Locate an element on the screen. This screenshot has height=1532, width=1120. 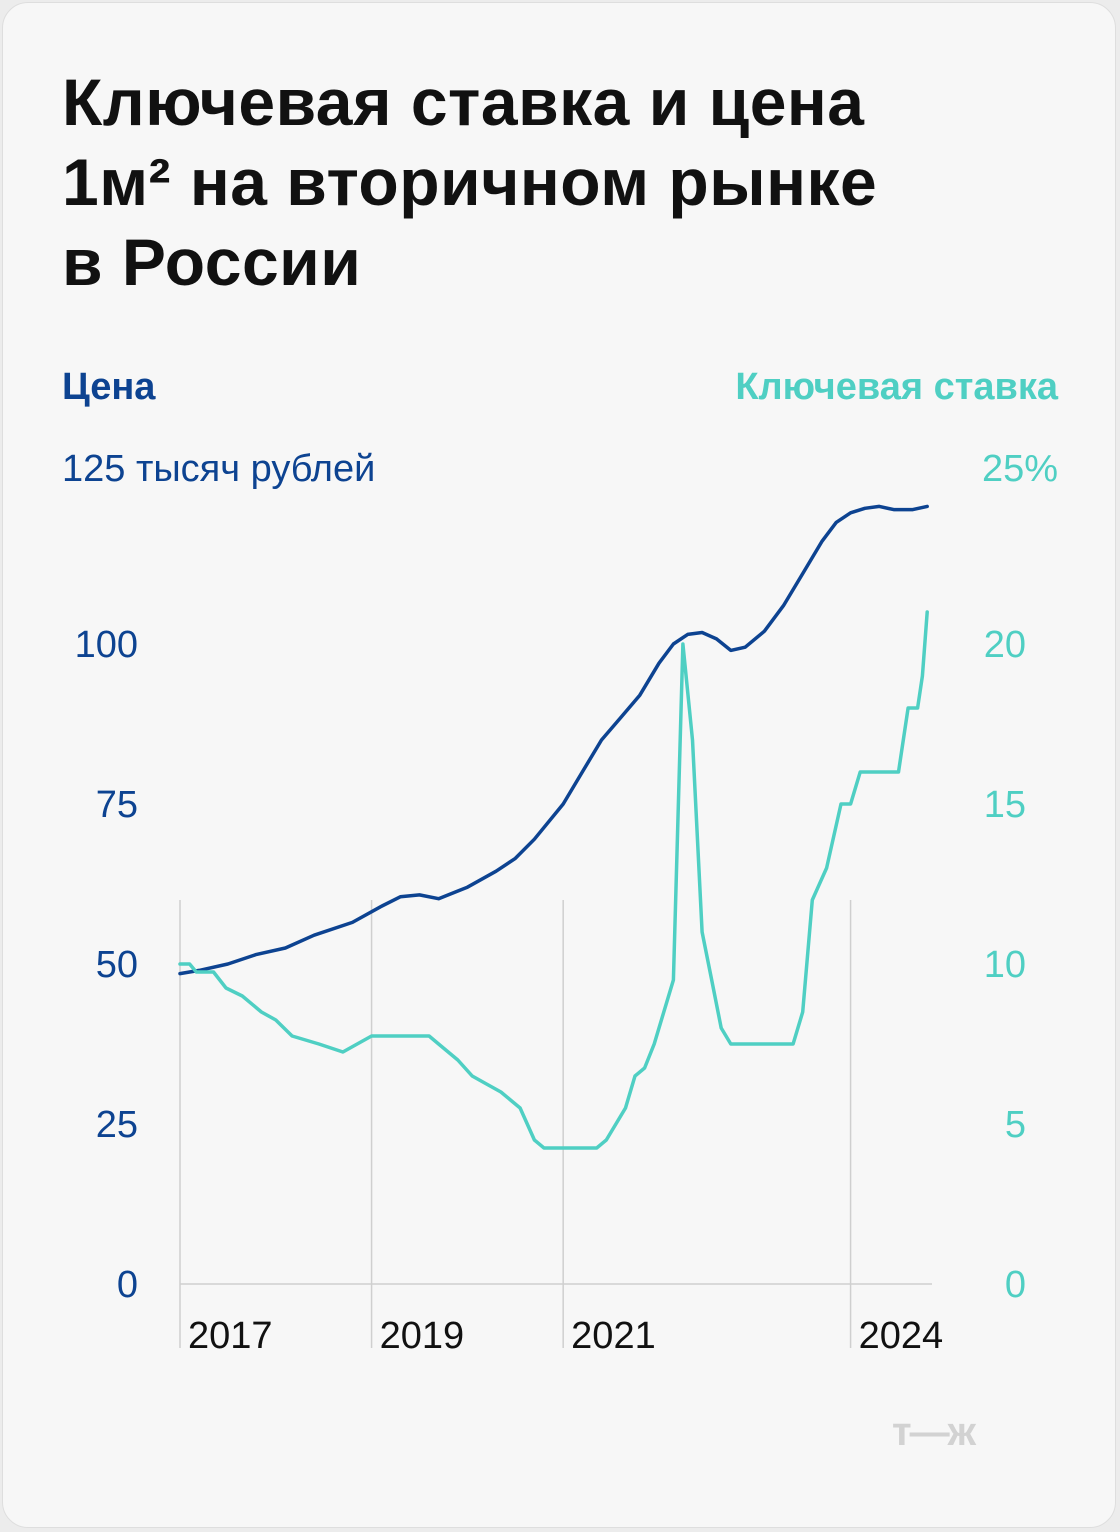
title-line-3: в России is located at coordinates (212, 262).